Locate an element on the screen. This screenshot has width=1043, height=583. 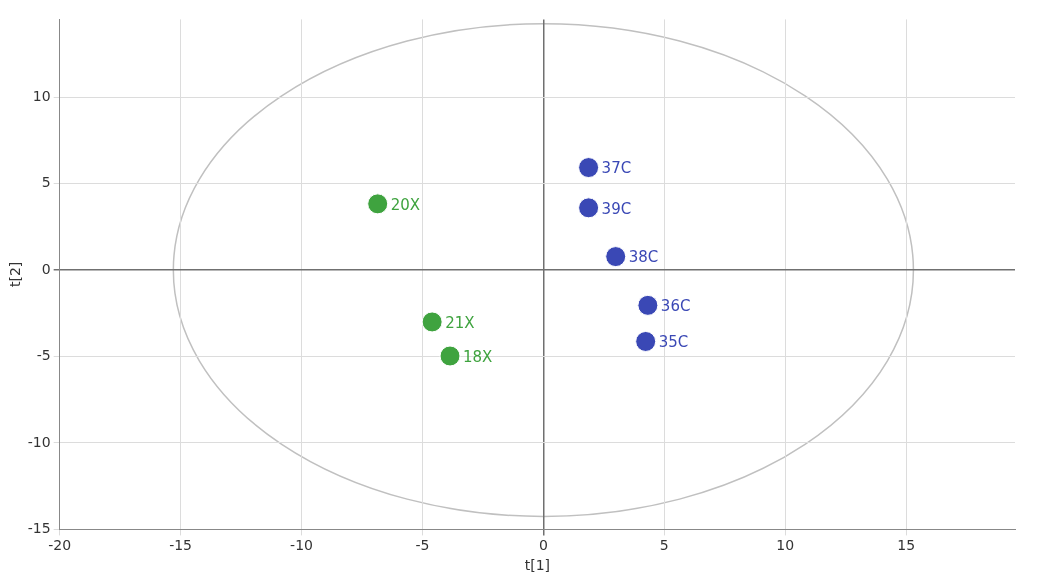
series-label: 18X is located at coordinates (478, 356).